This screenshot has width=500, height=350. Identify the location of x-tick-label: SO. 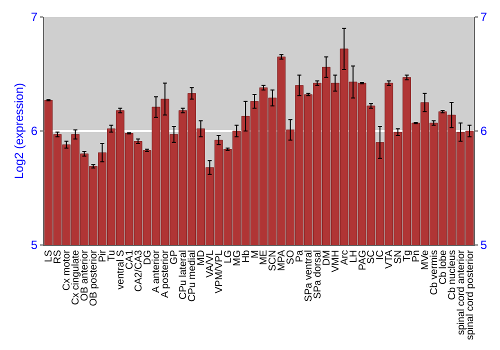
(291, 257).